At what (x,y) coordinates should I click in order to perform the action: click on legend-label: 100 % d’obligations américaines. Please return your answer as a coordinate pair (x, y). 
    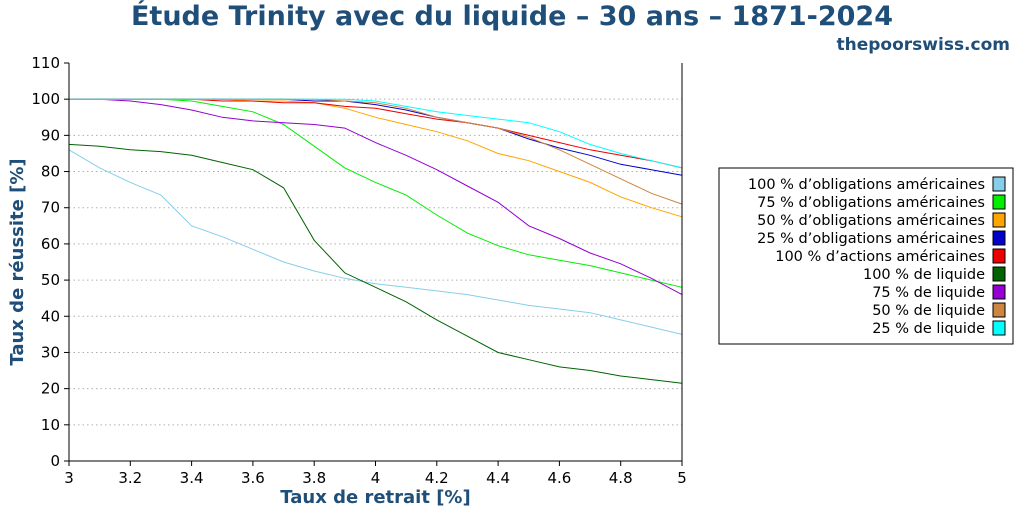
    Looking at the image, I should click on (866, 185).